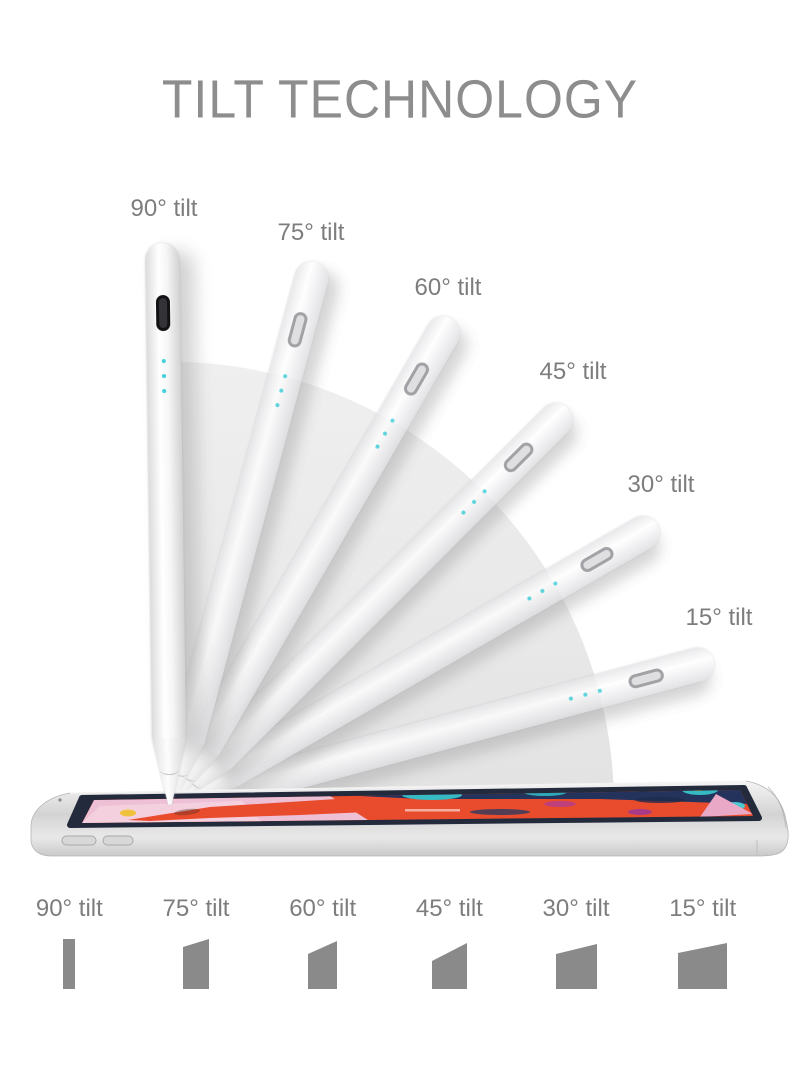 Image resolution: width=800 pixels, height=1091 pixels. Describe the element at coordinates (409, 818) in the screenshot. I see `tablet-frame` at that location.